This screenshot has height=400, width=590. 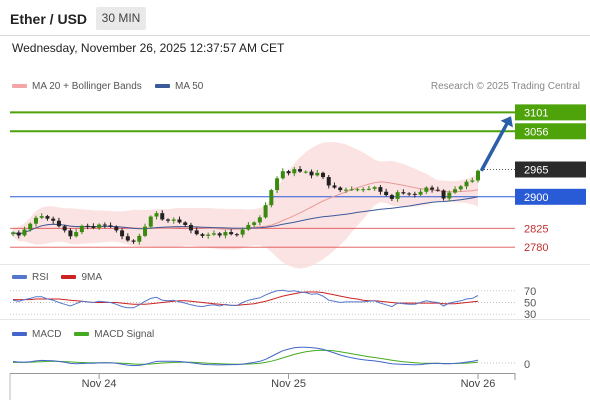 I want to click on credit-text: Research © 2025 Trading Central, so click(x=505, y=86).